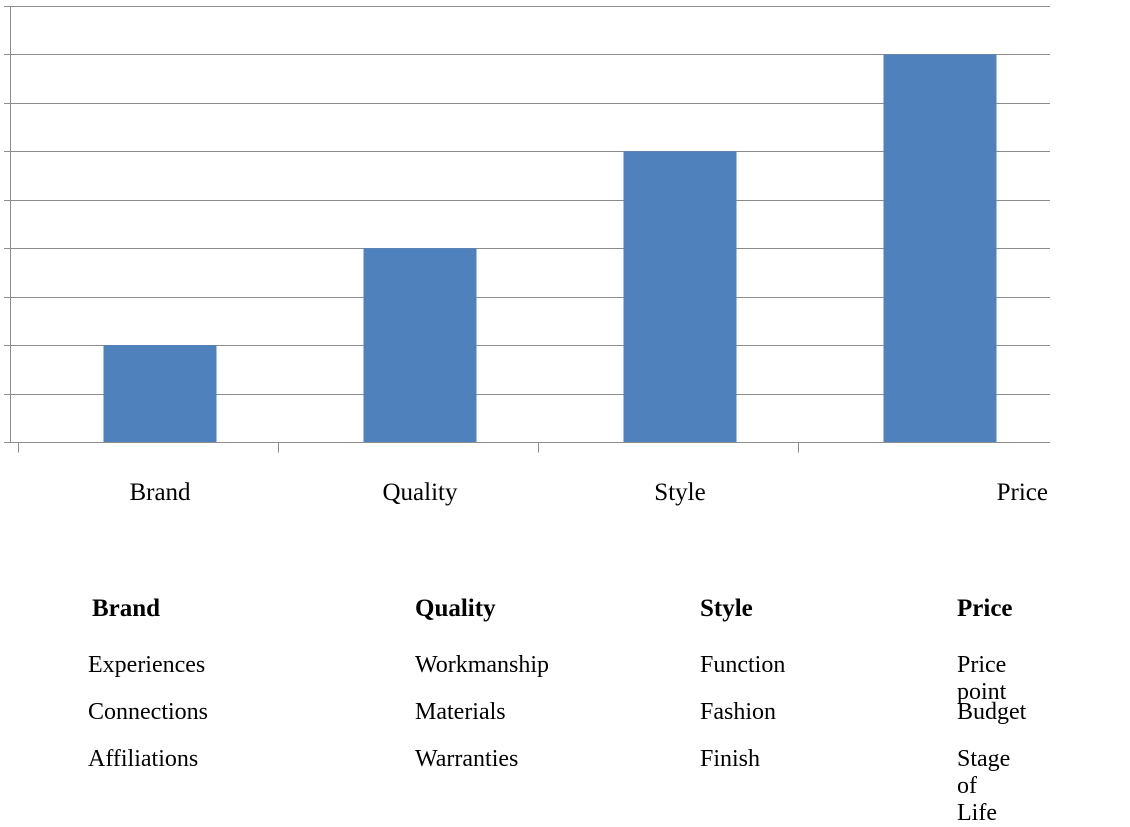 Image resolution: width=1130 pixels, height=827 pixels. What do you see at coordinates (420, 492) in the screenshot?
I see `x-tick-label: Quality` at bounding box center [420, 492].